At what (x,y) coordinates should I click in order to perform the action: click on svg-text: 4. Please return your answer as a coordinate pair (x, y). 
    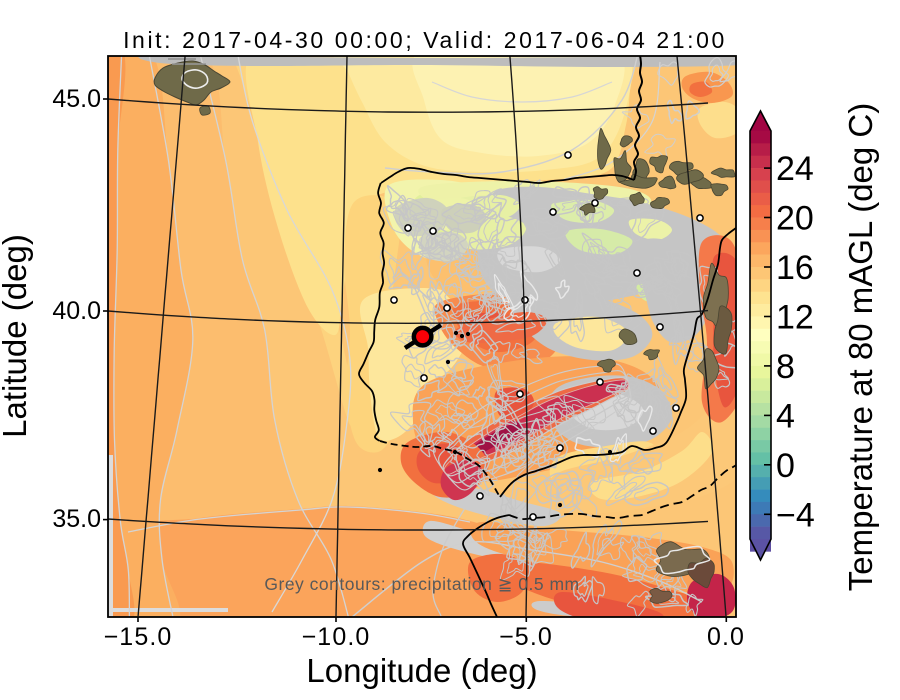
    Looking at the image, I should click on (785, 416).